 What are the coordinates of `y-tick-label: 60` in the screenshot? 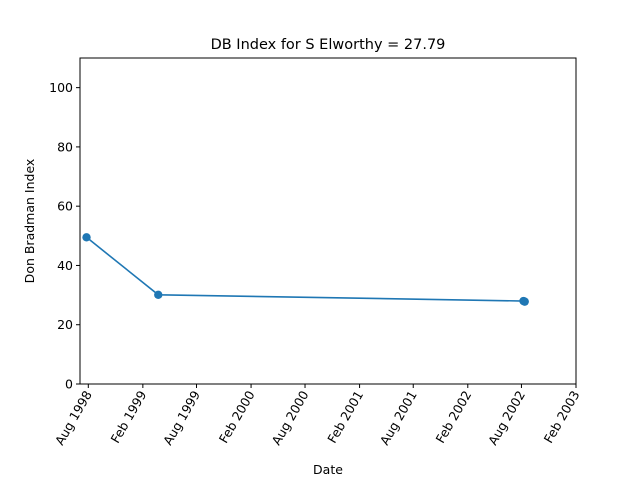 It's located at (65, 206).